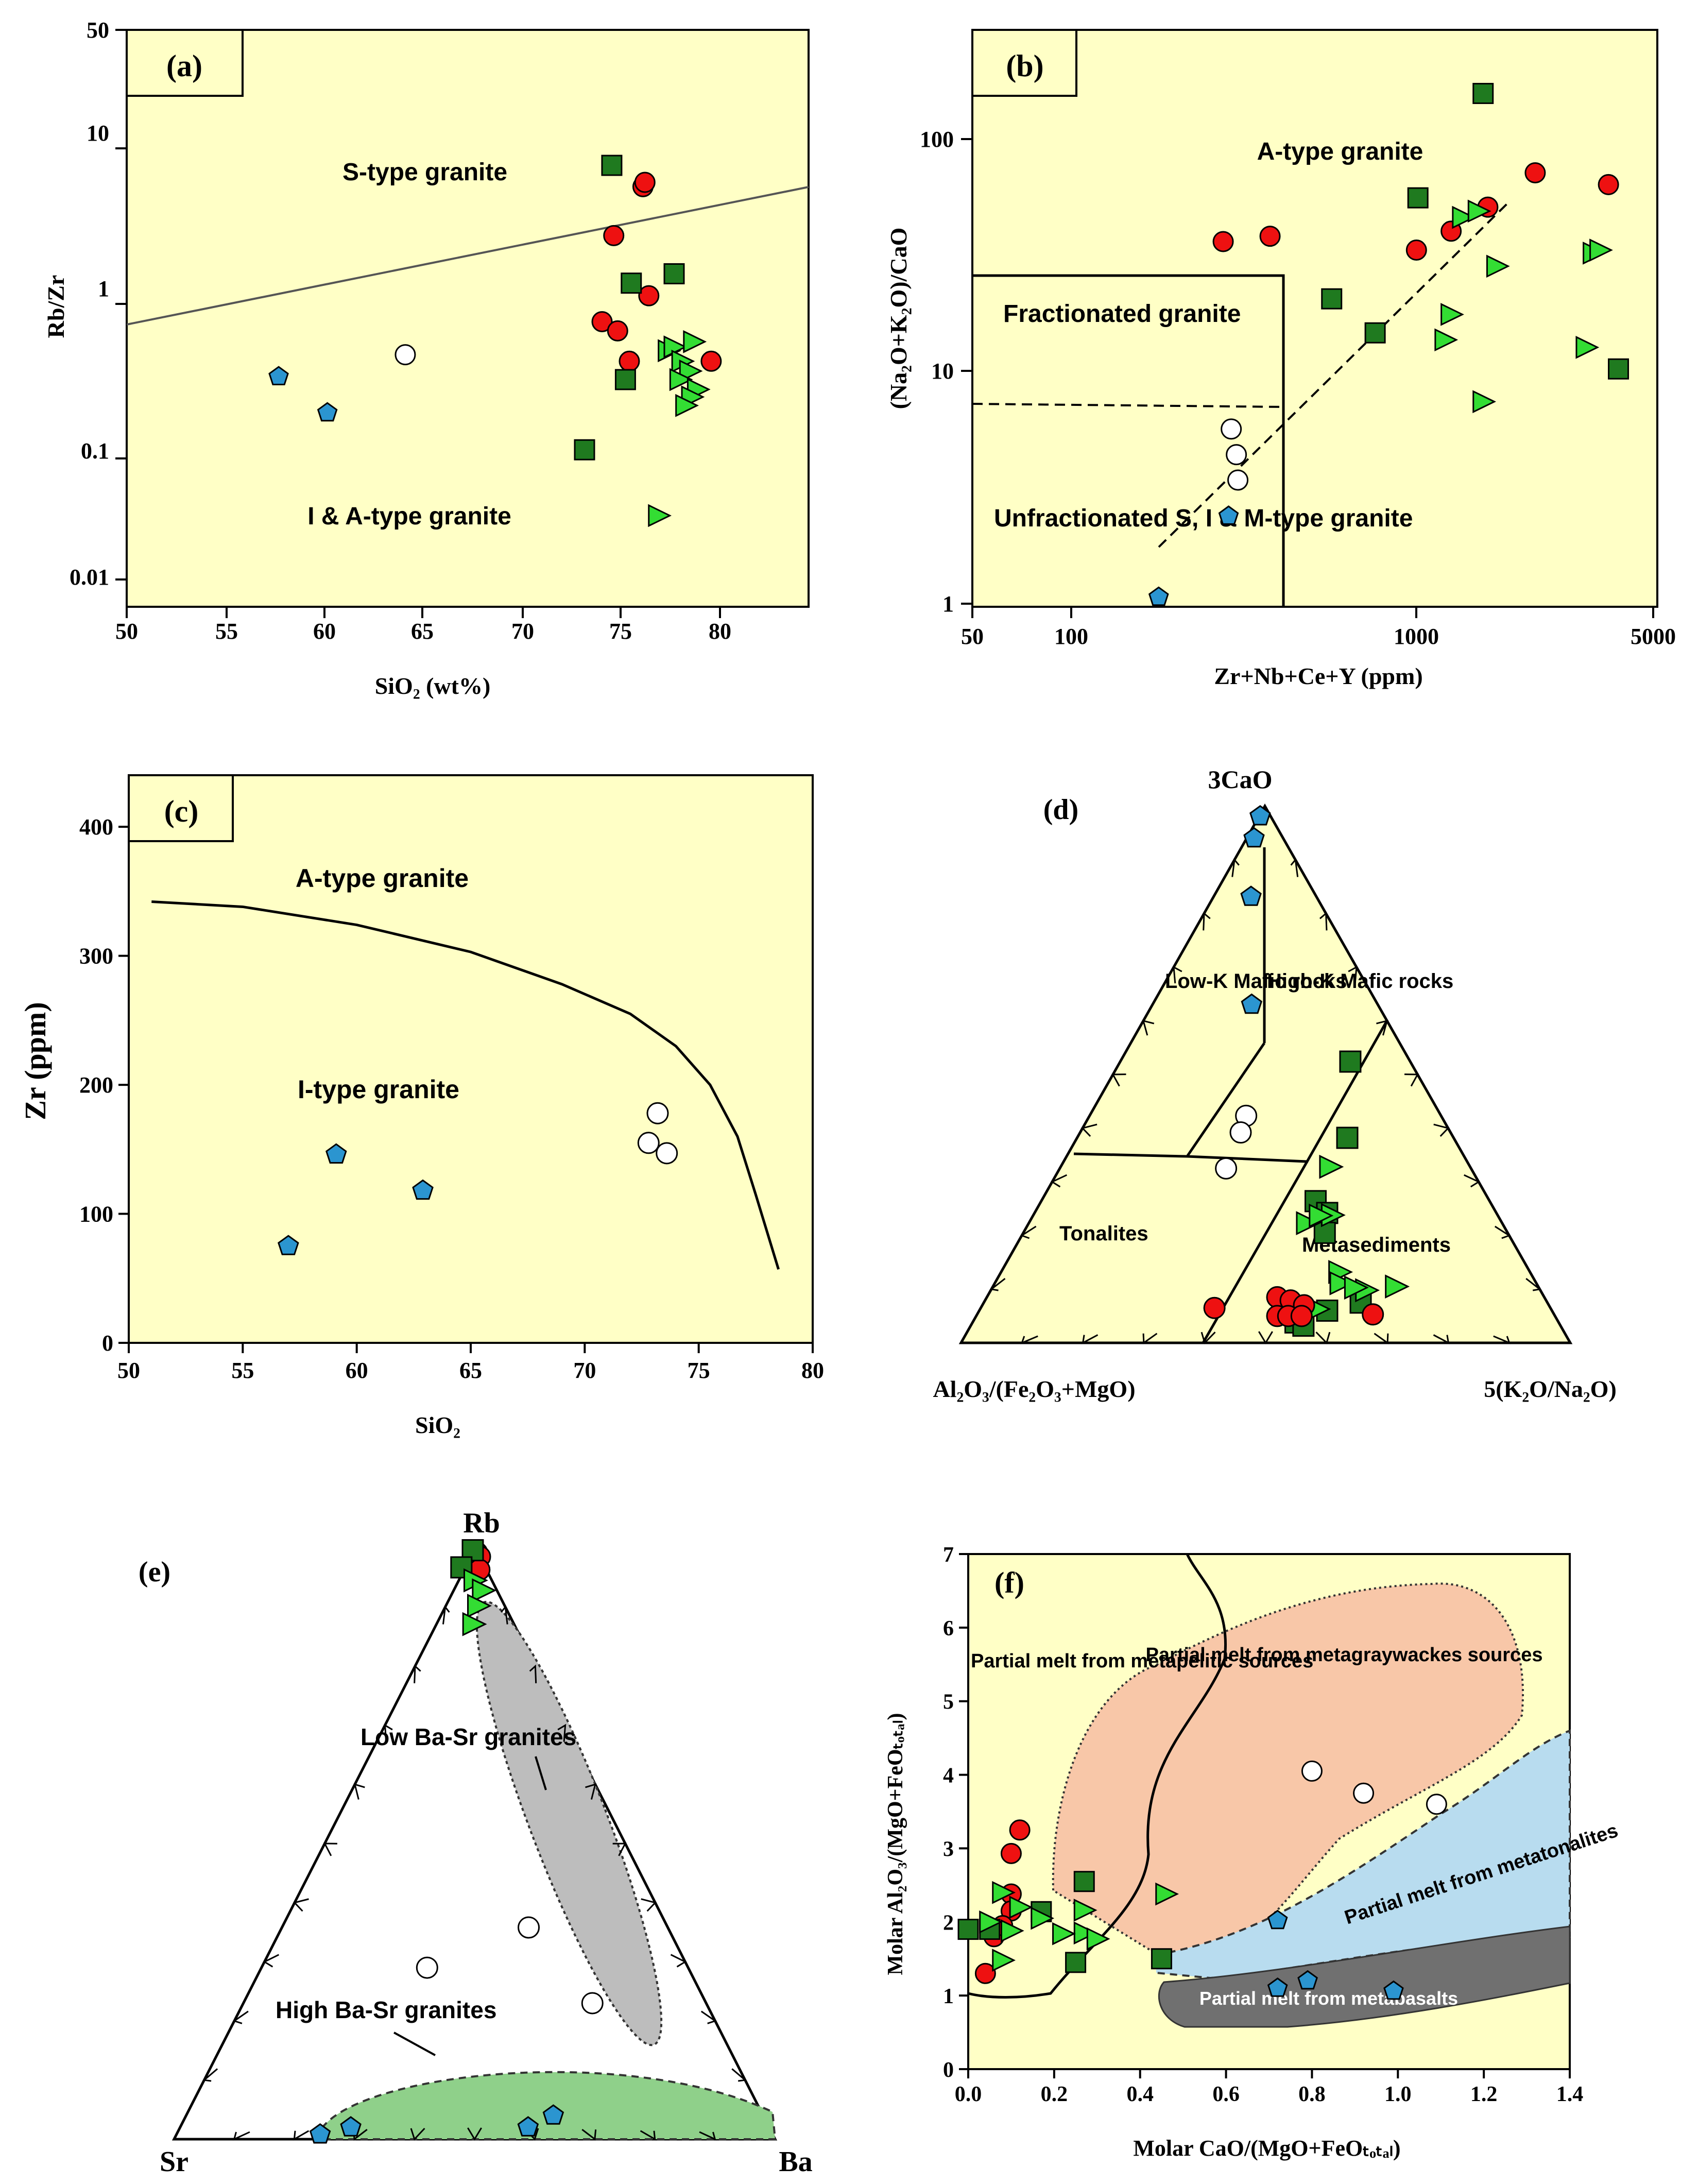 The height and width of the screenshot is (2184, 1698). Describe the element at coordinates (949, 1776) in the screenshot. I see `panel-f-ytick-label: 4` at that location.